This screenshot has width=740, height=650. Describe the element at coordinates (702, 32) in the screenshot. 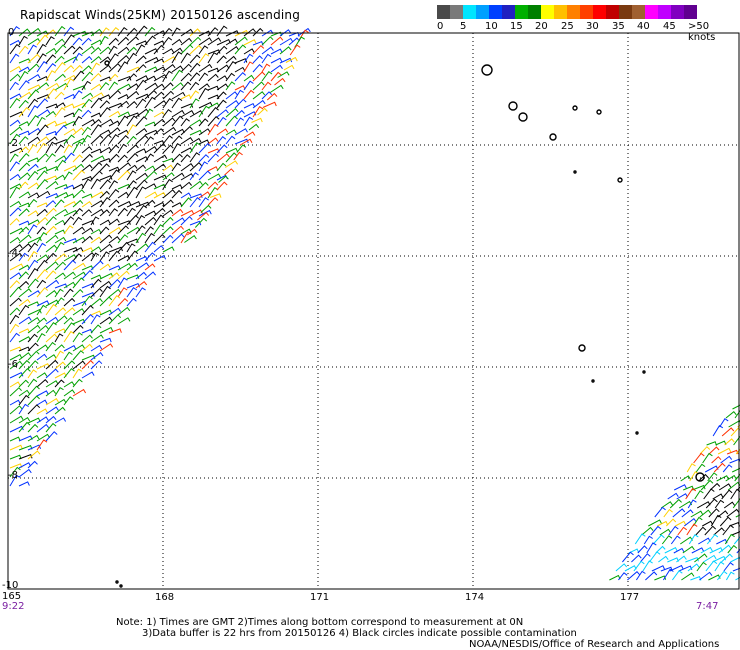

I see `scale-label: >50 knots` at that location.